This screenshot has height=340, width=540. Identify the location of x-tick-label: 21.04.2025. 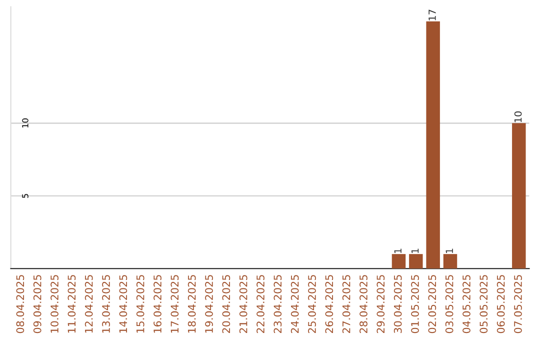
(243, 304).